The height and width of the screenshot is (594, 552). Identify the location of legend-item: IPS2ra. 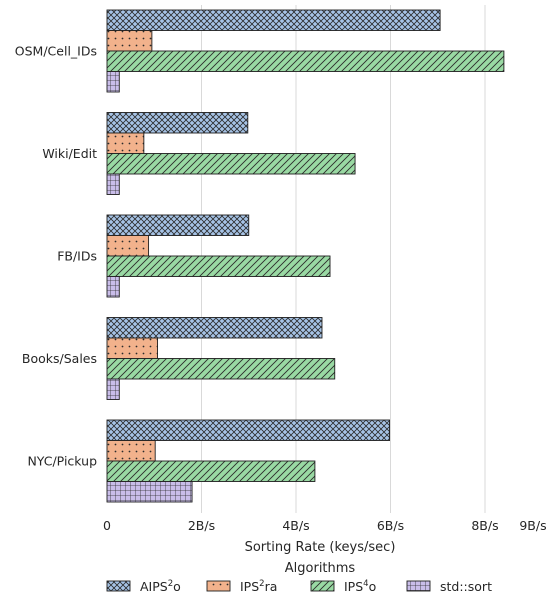
(241, 586).